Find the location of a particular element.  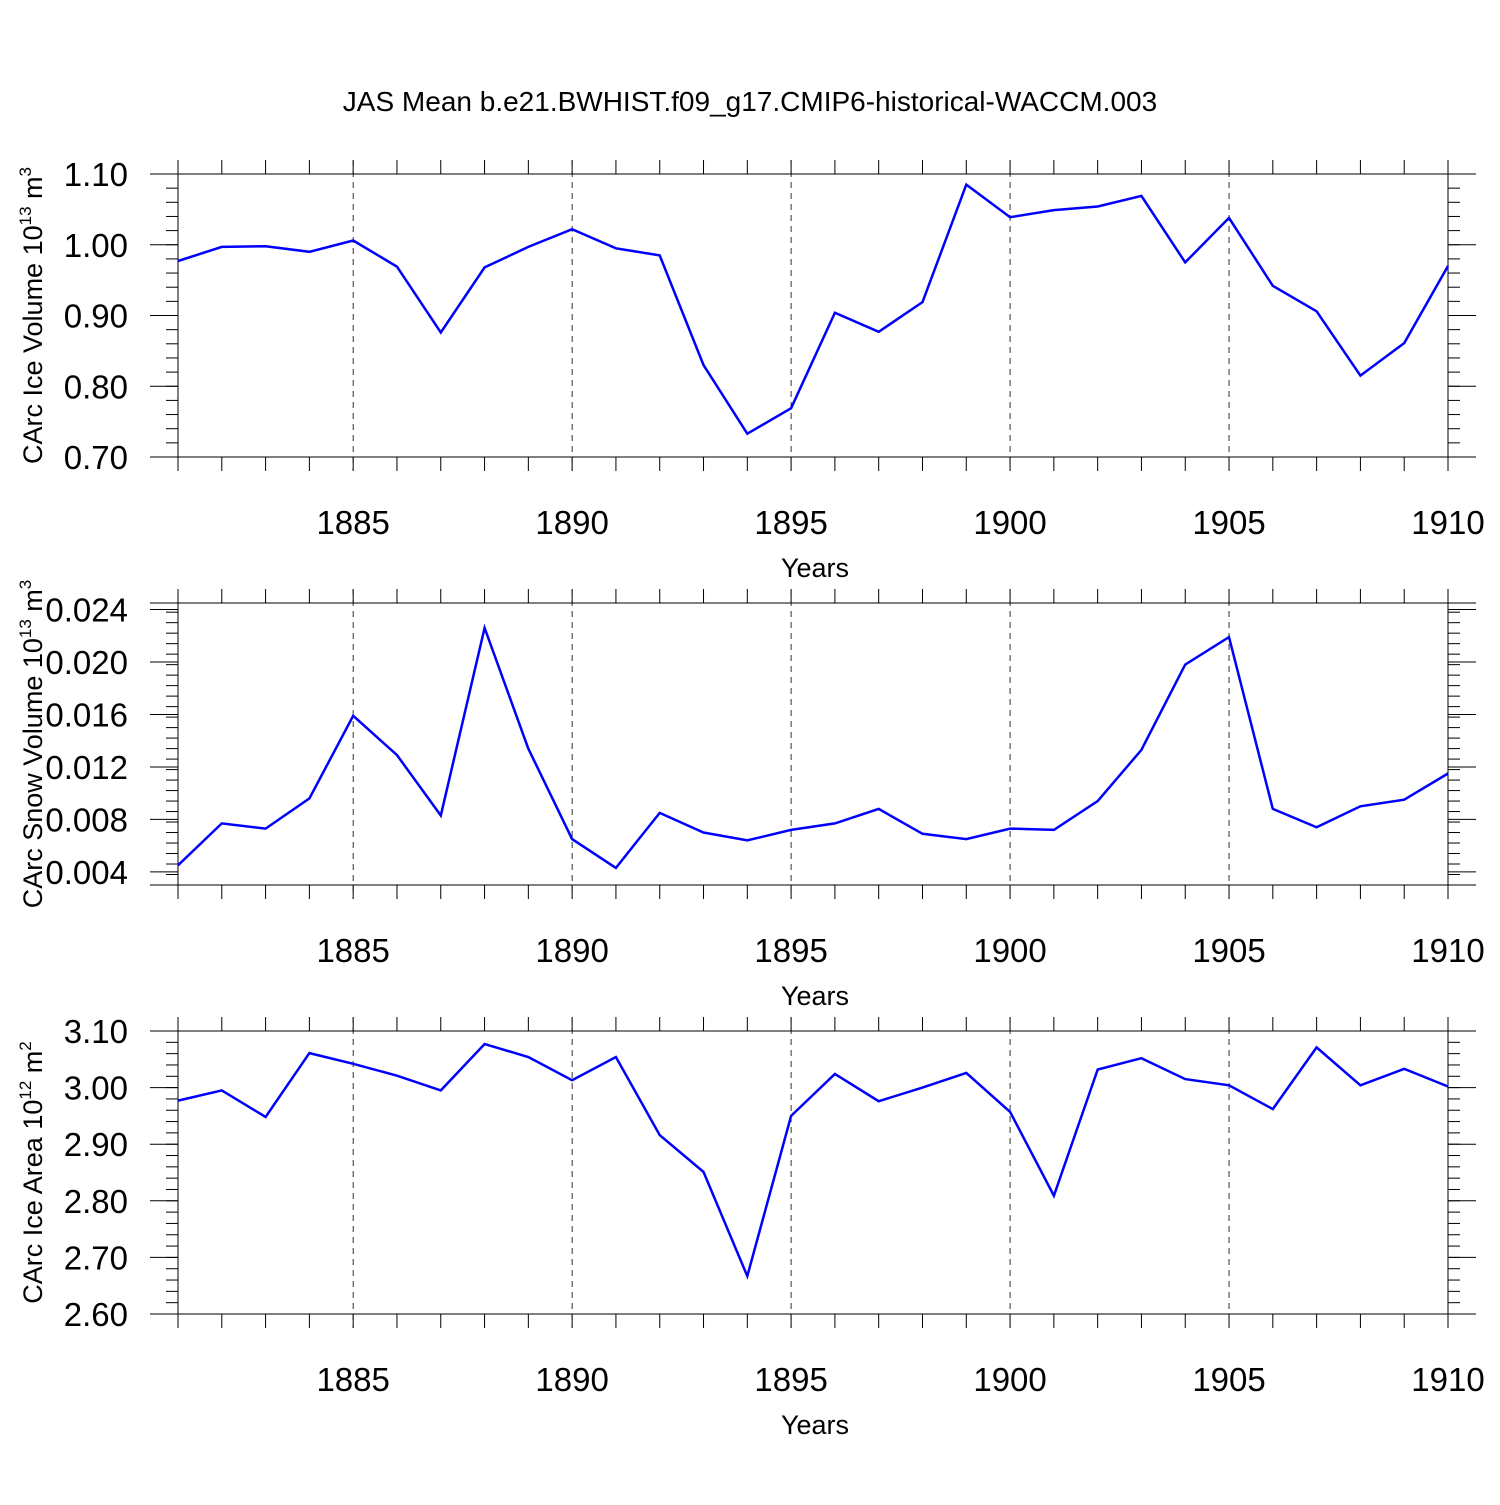

y-tick-label-4: 3.00 is located at coordinates (96, 1088).